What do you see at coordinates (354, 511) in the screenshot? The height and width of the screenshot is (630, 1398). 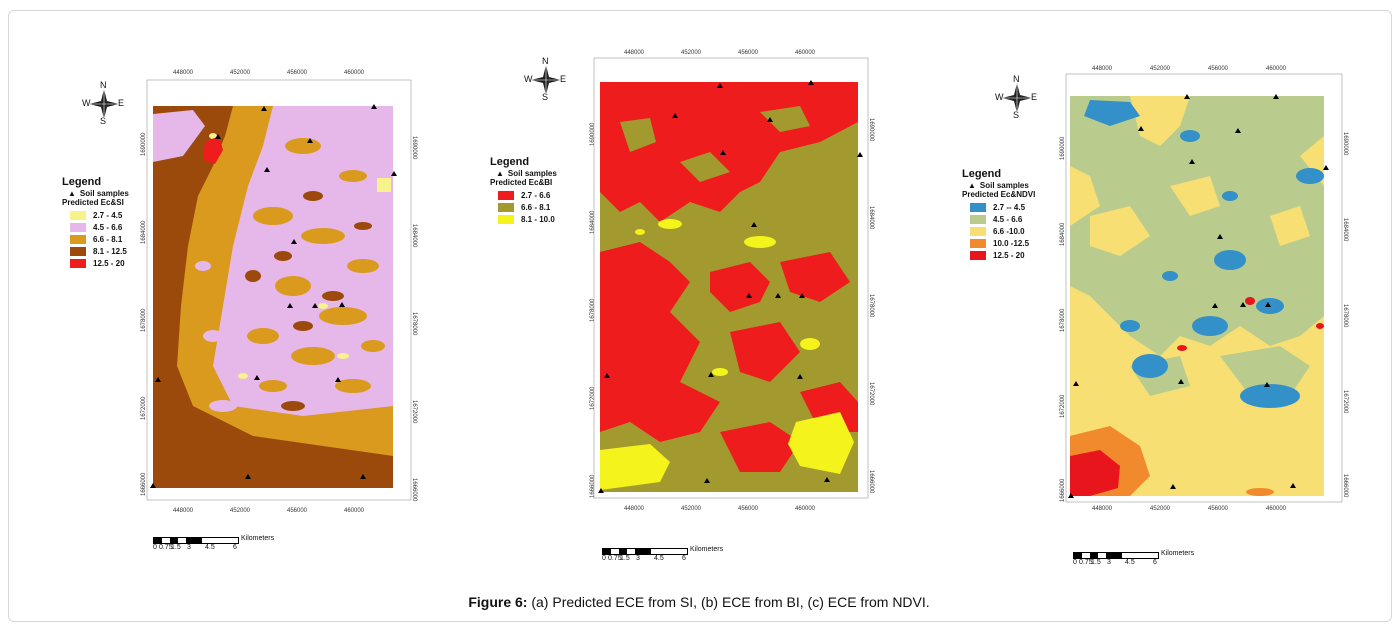 I see `x-tick-bottom: 460000` at bounding box center [354, 511].